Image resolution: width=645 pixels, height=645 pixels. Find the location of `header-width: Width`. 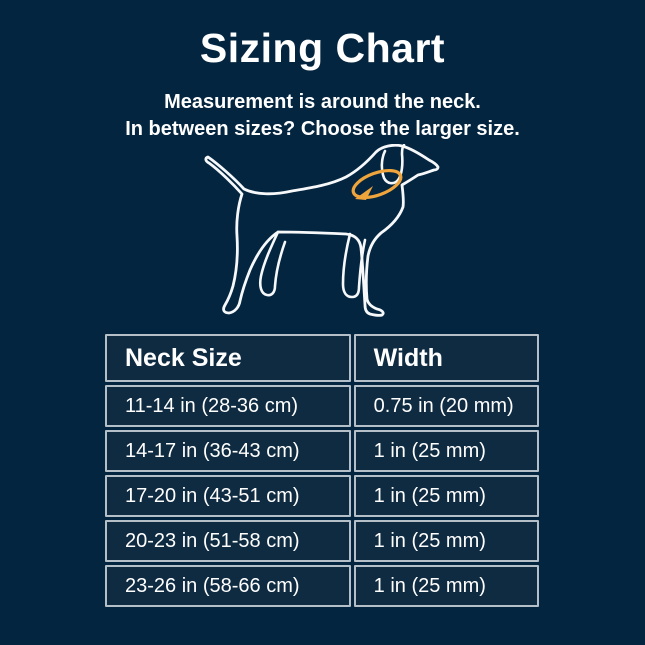

header-width: Width is located at coordinates (446, 358).